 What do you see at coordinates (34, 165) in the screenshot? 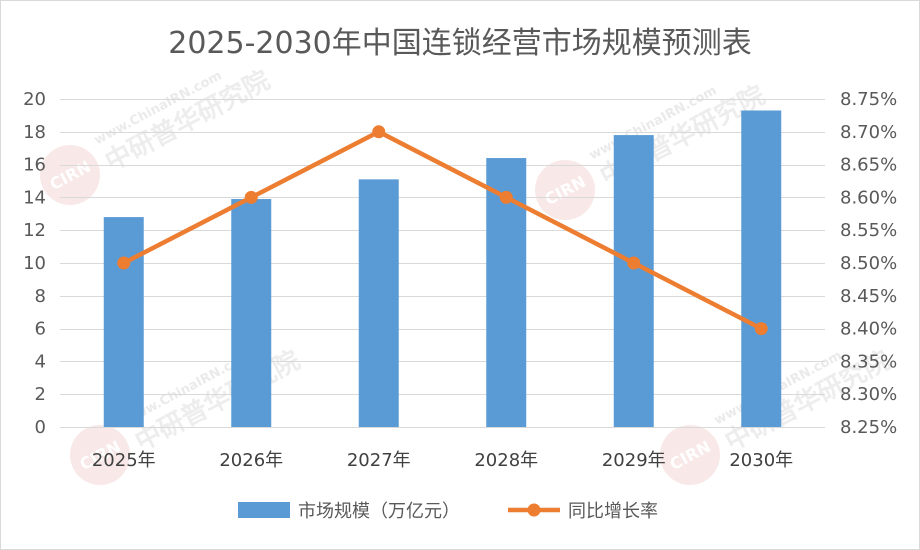
I see `left-tick-label: 16` at bounding box center [34, 165].